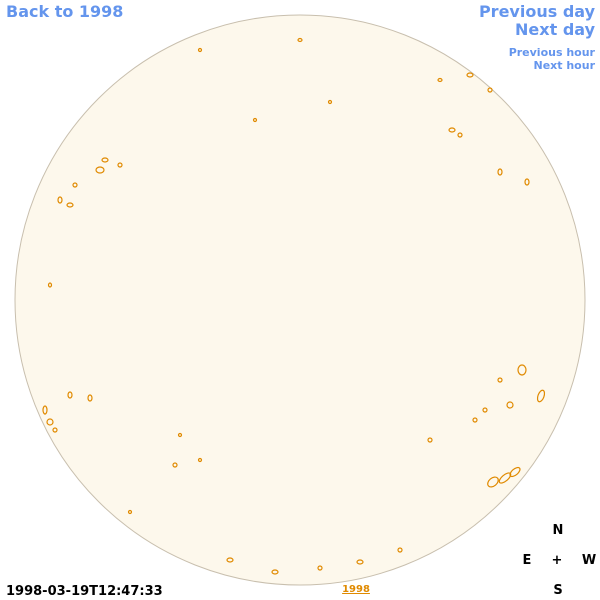  What do you see at coordinates (84, 591) in the screenshot?
I see `timestamp: 1998-03-19T12:47:33` at bounding box center [84, 591].